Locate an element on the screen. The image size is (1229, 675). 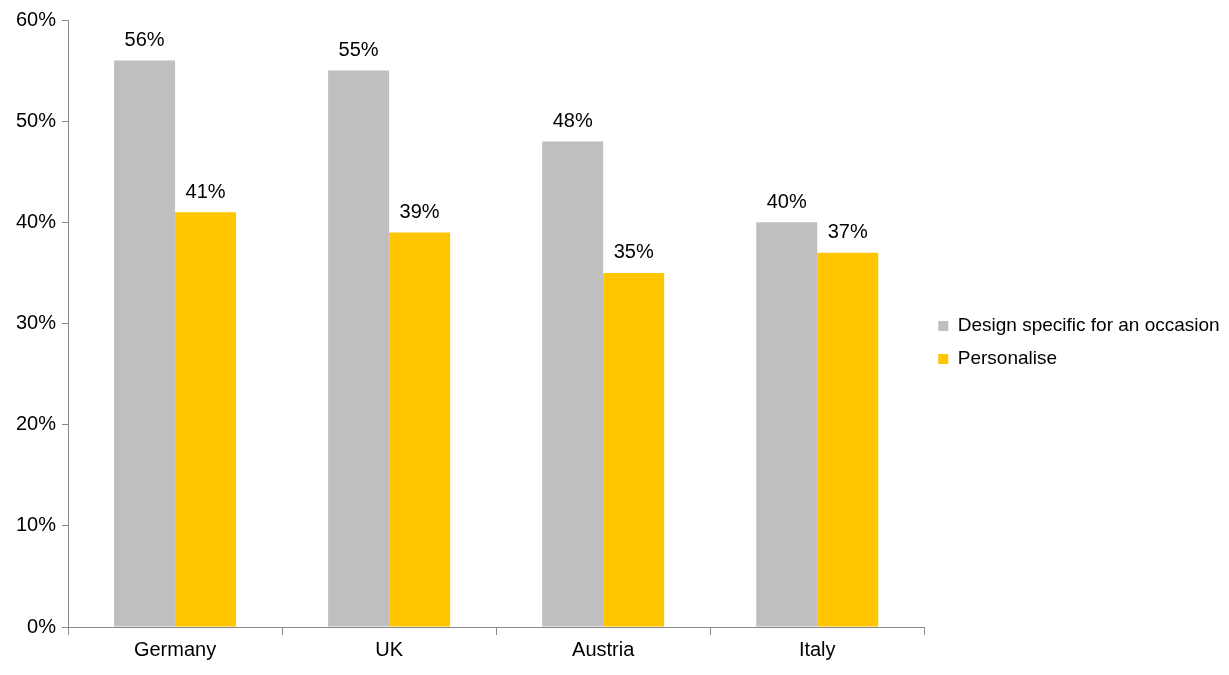
y-tick-label: 40% is located at coordinates (36, 220).